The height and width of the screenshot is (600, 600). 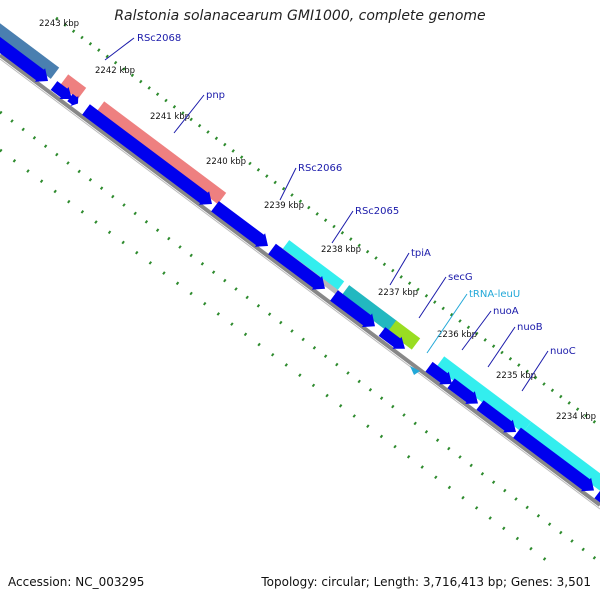 What do you see at coordinates (215, 95) in the screenshot?
I see `gene-label: pnp` at bounding box center [215, 95].